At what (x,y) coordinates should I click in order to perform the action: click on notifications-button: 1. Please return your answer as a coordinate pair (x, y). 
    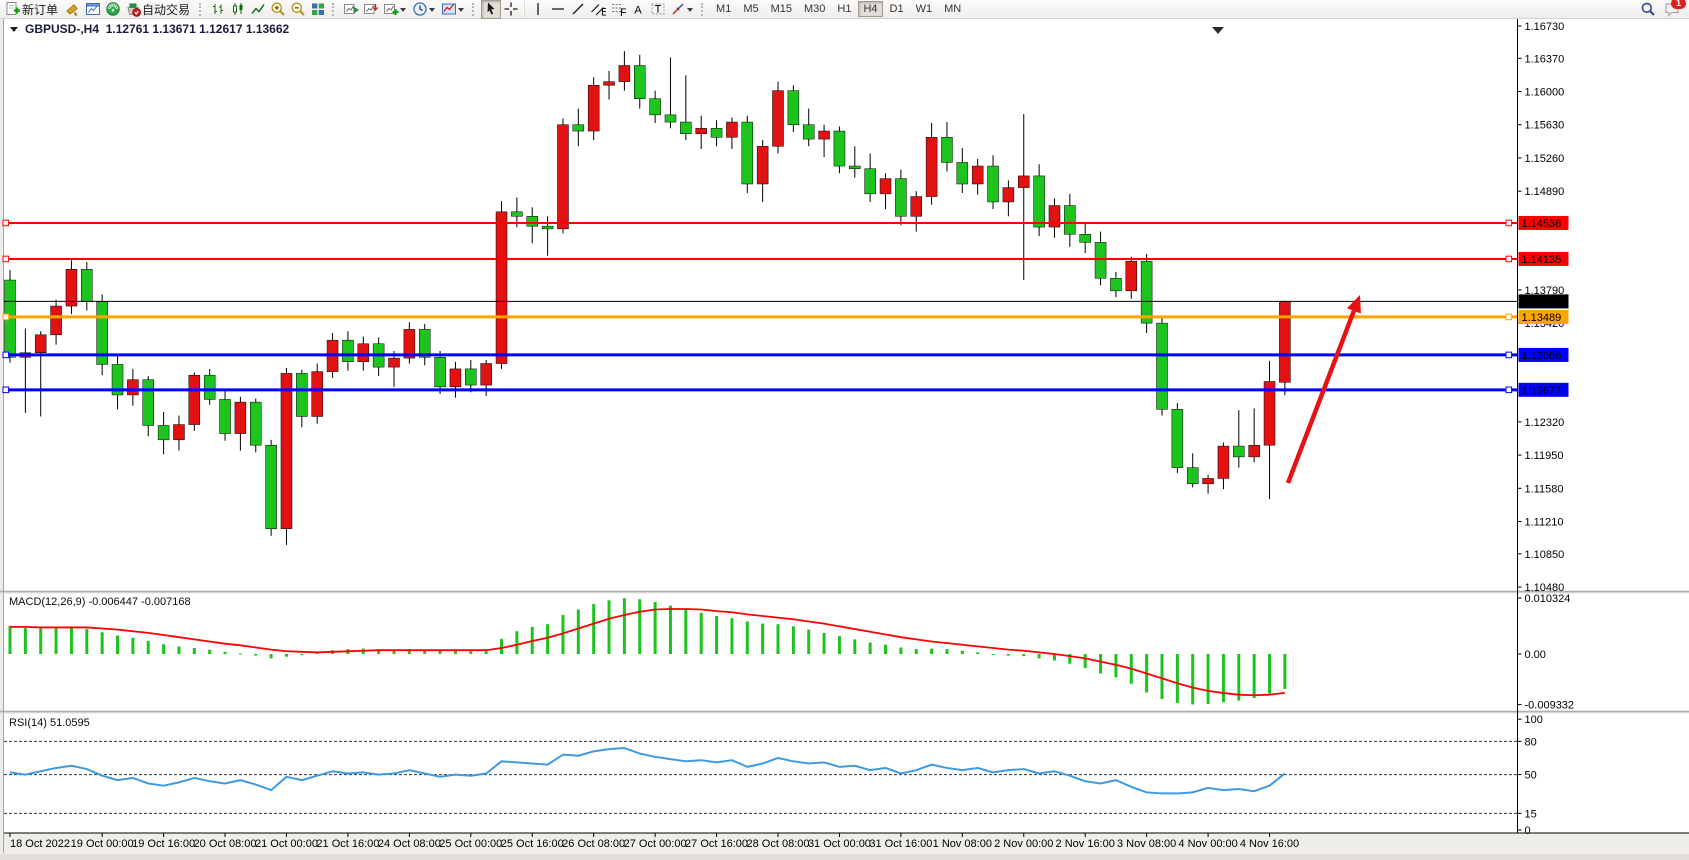
    Looking at the image, I should click on (1674, 9).